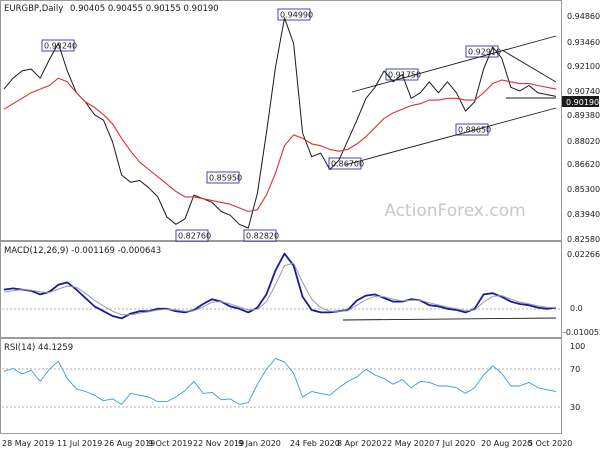 This screenshot has width=600, height=455. I want to click on chart-ohlc: 0.90405 0.90455 0.90155 0.90190, so click(144, 9).